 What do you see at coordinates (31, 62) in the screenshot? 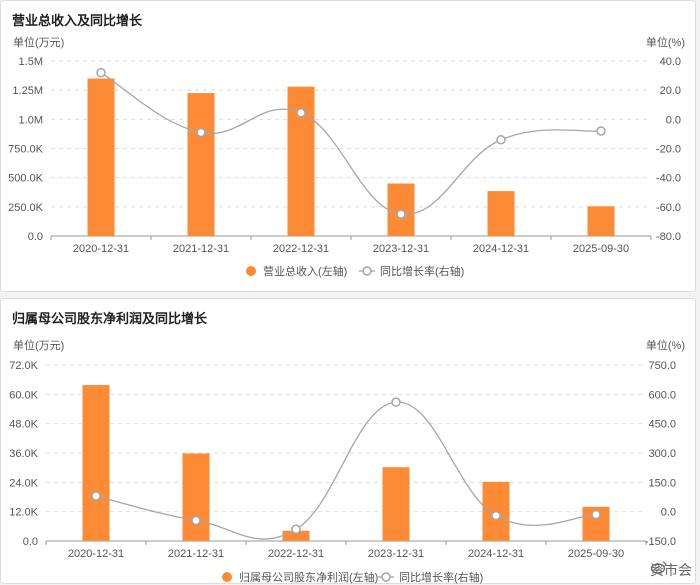
I see `revenue-left-tick: 1.5M` at bounding box center [31, 62].